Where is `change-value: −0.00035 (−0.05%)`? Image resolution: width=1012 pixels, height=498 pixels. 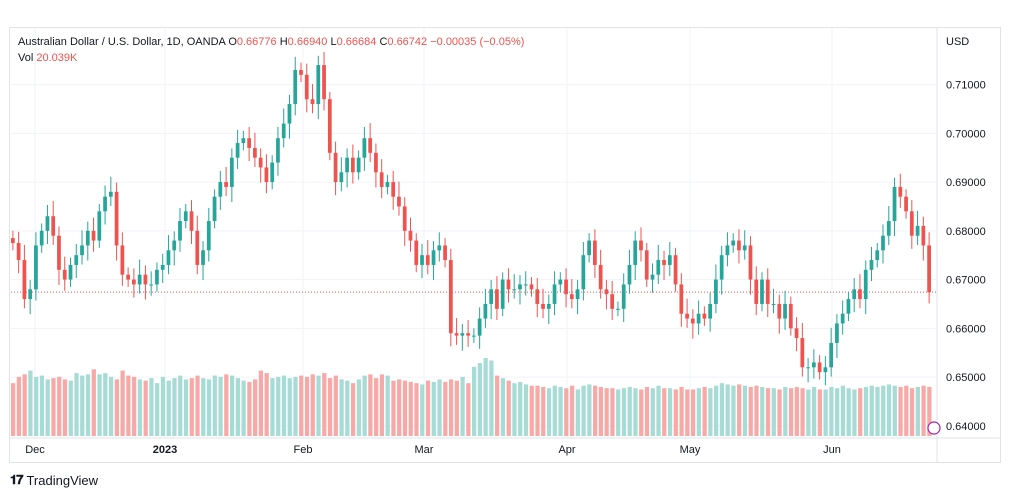
change-value: −0.00035 (−0.05%) is located at coordinates (477, 42).